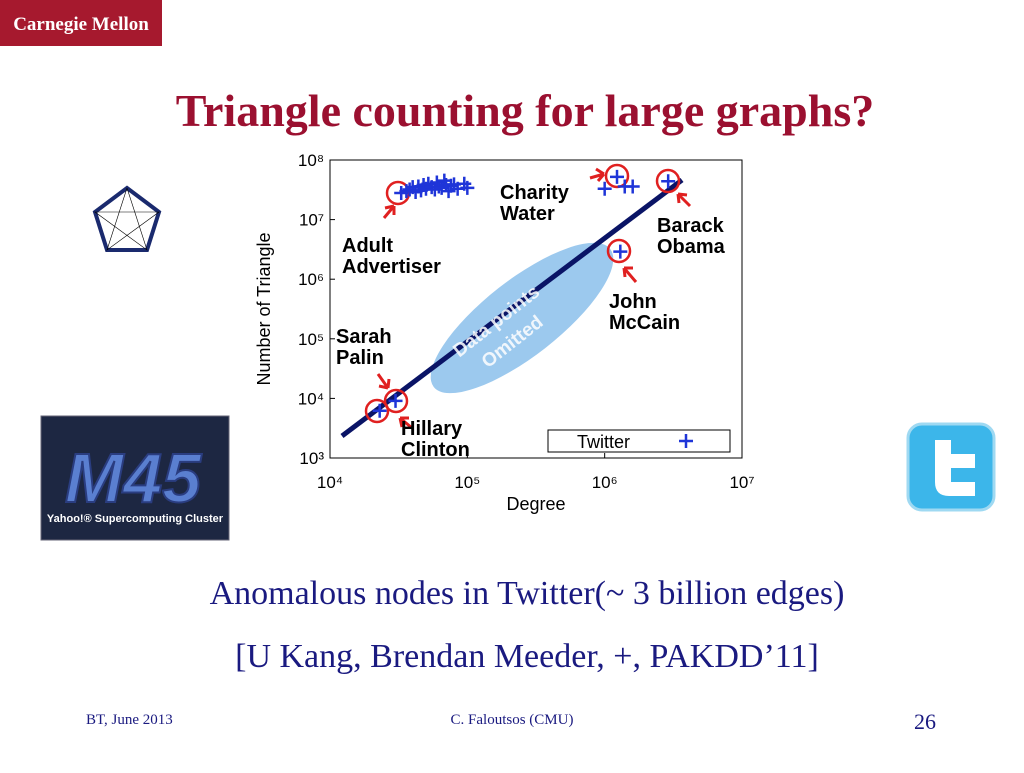  What do you see at coordinates (311, 279) in the screenshot?
I see `y-tick-label: 10⁶` at bounding box center [311, 279].